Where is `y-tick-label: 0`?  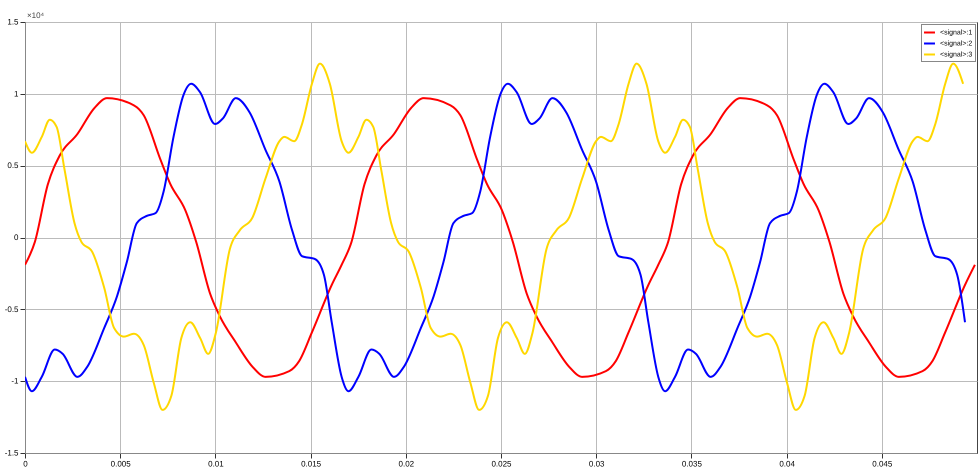 y-tick-label: 0 is located at coordinates (17, 237).